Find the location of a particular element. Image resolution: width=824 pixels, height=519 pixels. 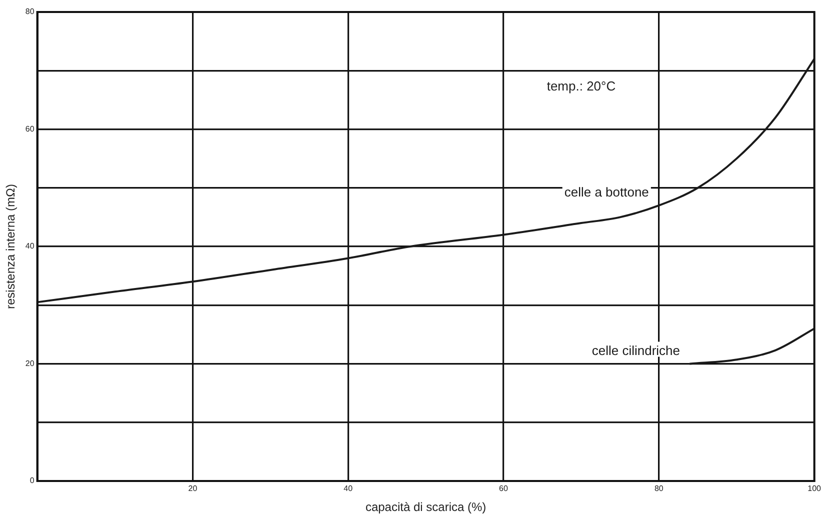

y-axis-title: resistenza interna (mΩ) is located at coordinates (11, 247).